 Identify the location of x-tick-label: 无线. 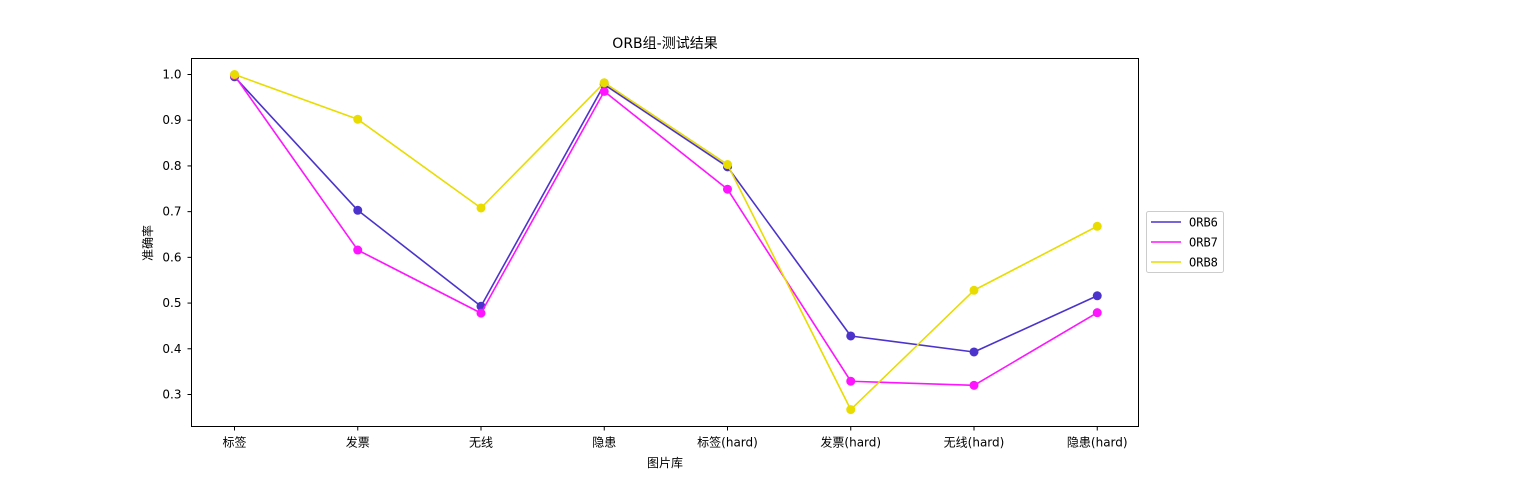
(481, 443).